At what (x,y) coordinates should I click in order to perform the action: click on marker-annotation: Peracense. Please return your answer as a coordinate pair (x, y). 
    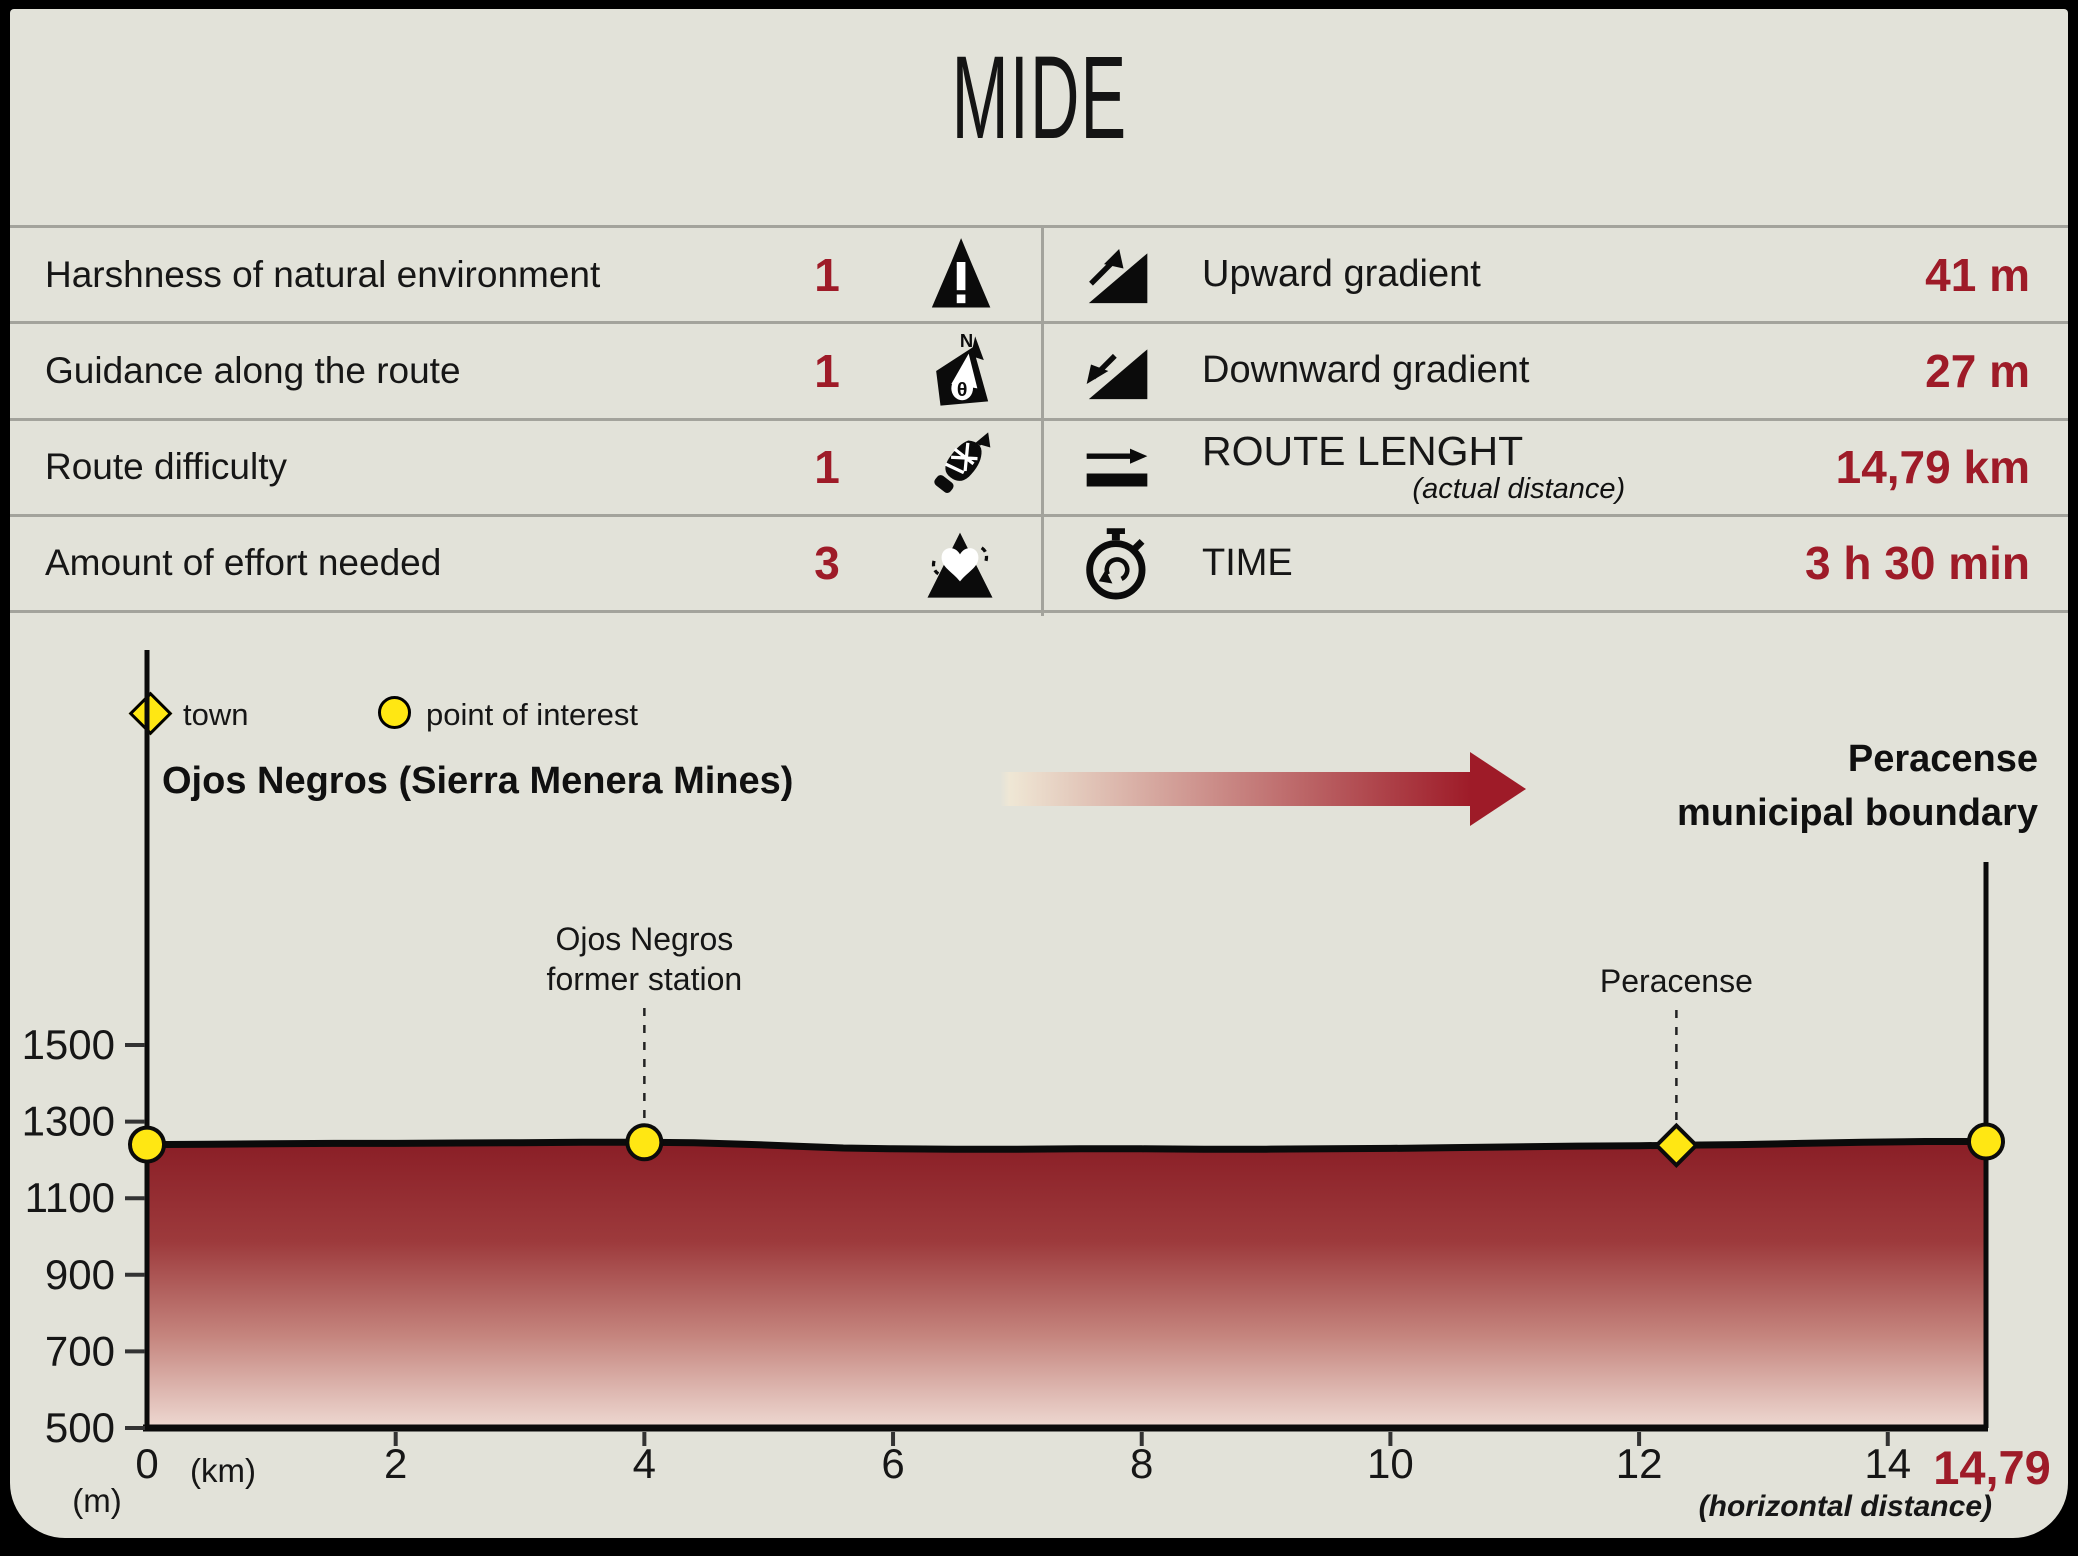
    Looking at the image, I should click on (1676, 981).